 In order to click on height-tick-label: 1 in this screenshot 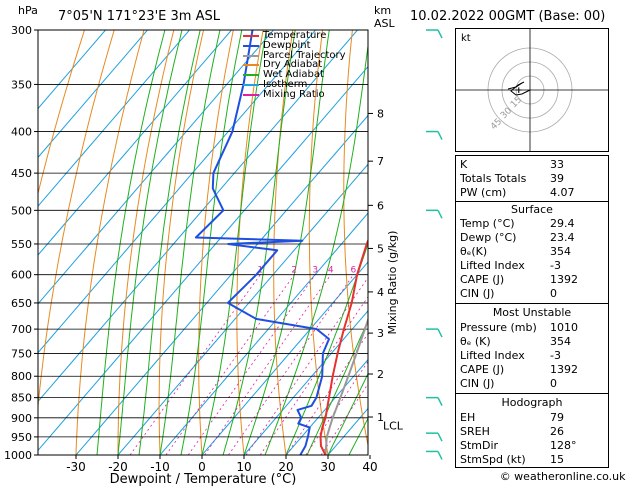, I will do `click(380, 417)`.